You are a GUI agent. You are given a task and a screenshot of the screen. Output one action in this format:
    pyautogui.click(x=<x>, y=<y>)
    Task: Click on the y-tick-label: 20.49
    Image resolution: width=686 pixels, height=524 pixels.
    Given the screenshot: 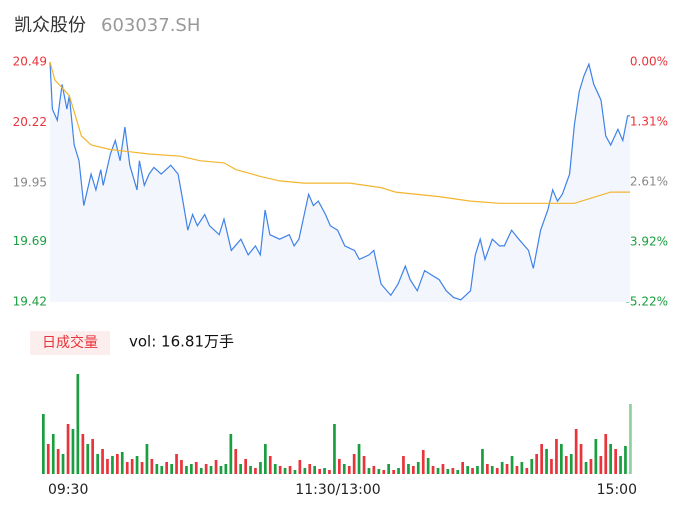 What is the action you would take?
    pyautogui.click(x=30, y=62)
    